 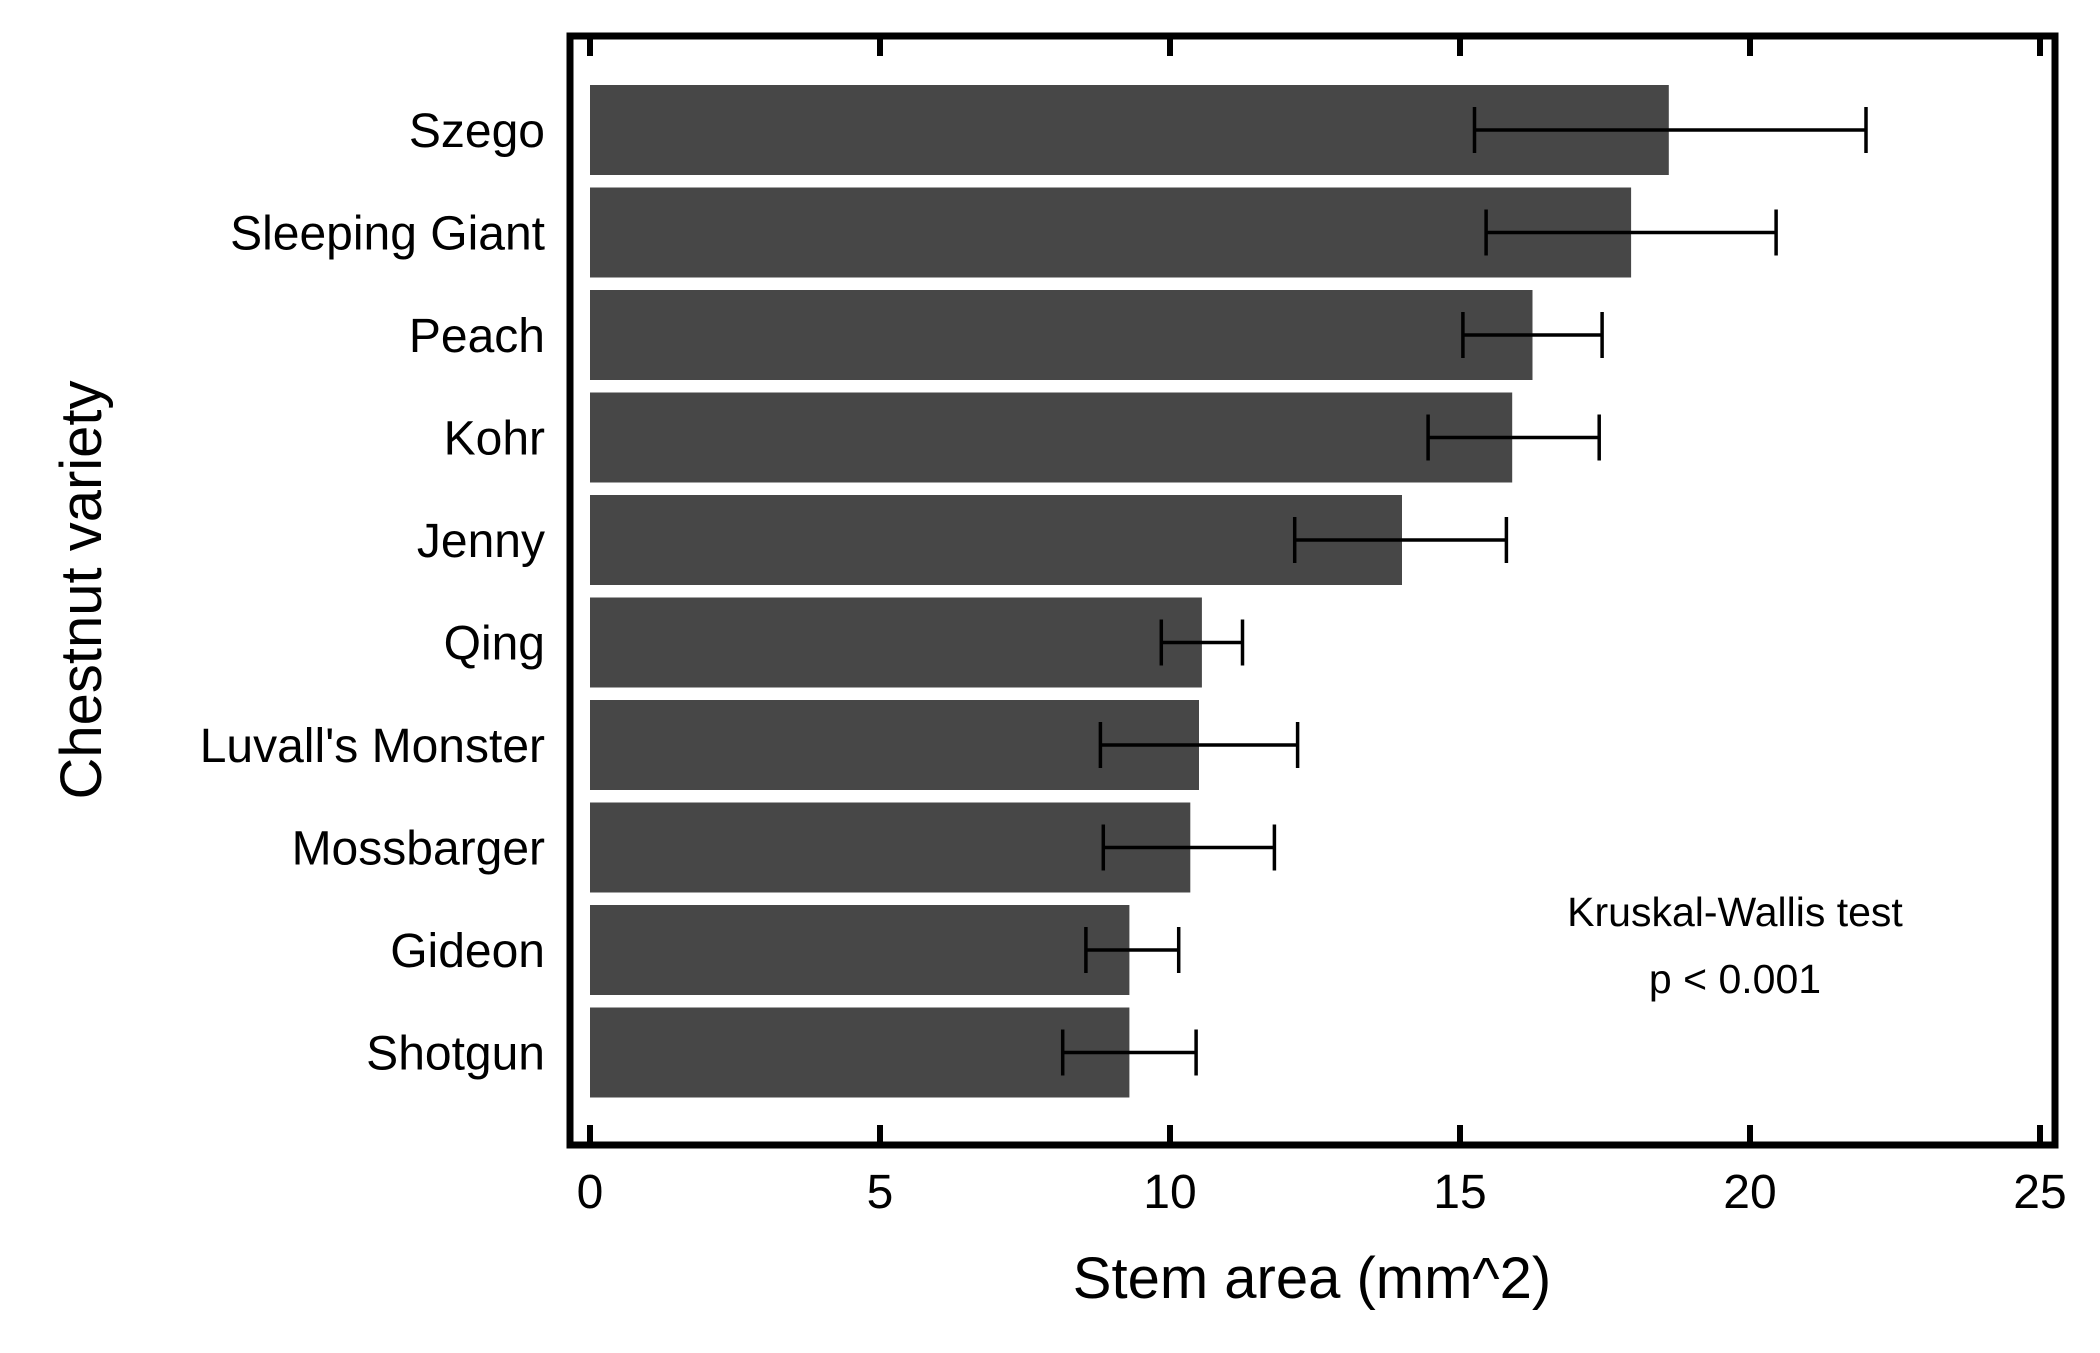 What do you see at coordinates (1132, 950) in the screenshot?
I see `error-bar-gideon` at bounding box center [1132, 950].